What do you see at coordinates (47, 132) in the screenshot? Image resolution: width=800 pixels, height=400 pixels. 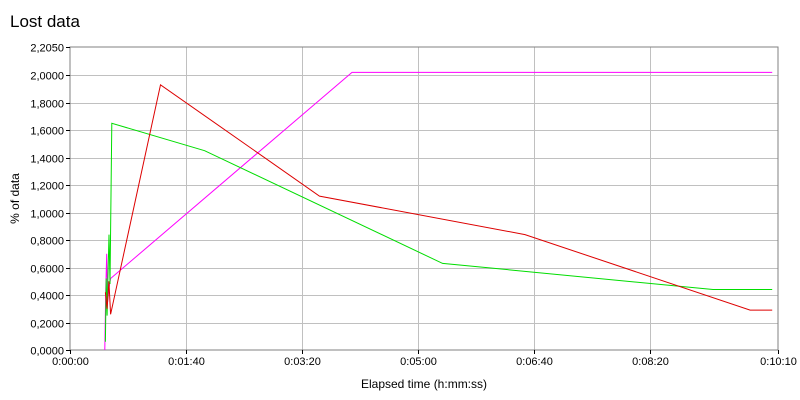 I see `y-tick-label: 1,6000` at bounding box center [47, 132].